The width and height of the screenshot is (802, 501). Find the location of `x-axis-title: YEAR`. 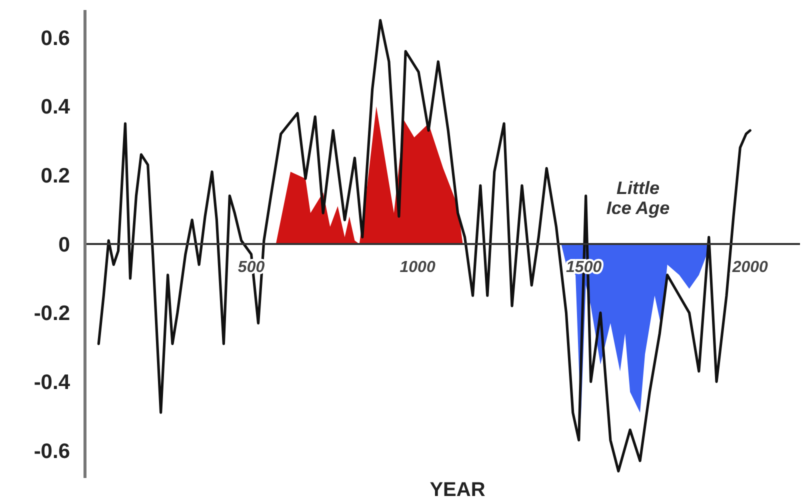

x-axis-title: YEAR is located at coordinates (458, 490).